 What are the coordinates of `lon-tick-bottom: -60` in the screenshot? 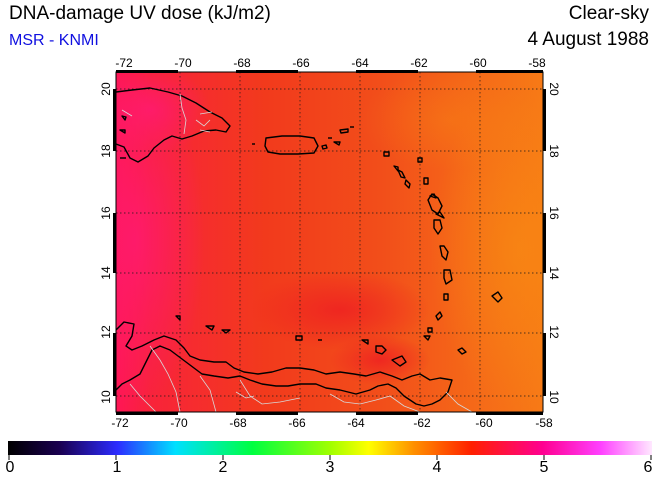 It's located at (484, 423).